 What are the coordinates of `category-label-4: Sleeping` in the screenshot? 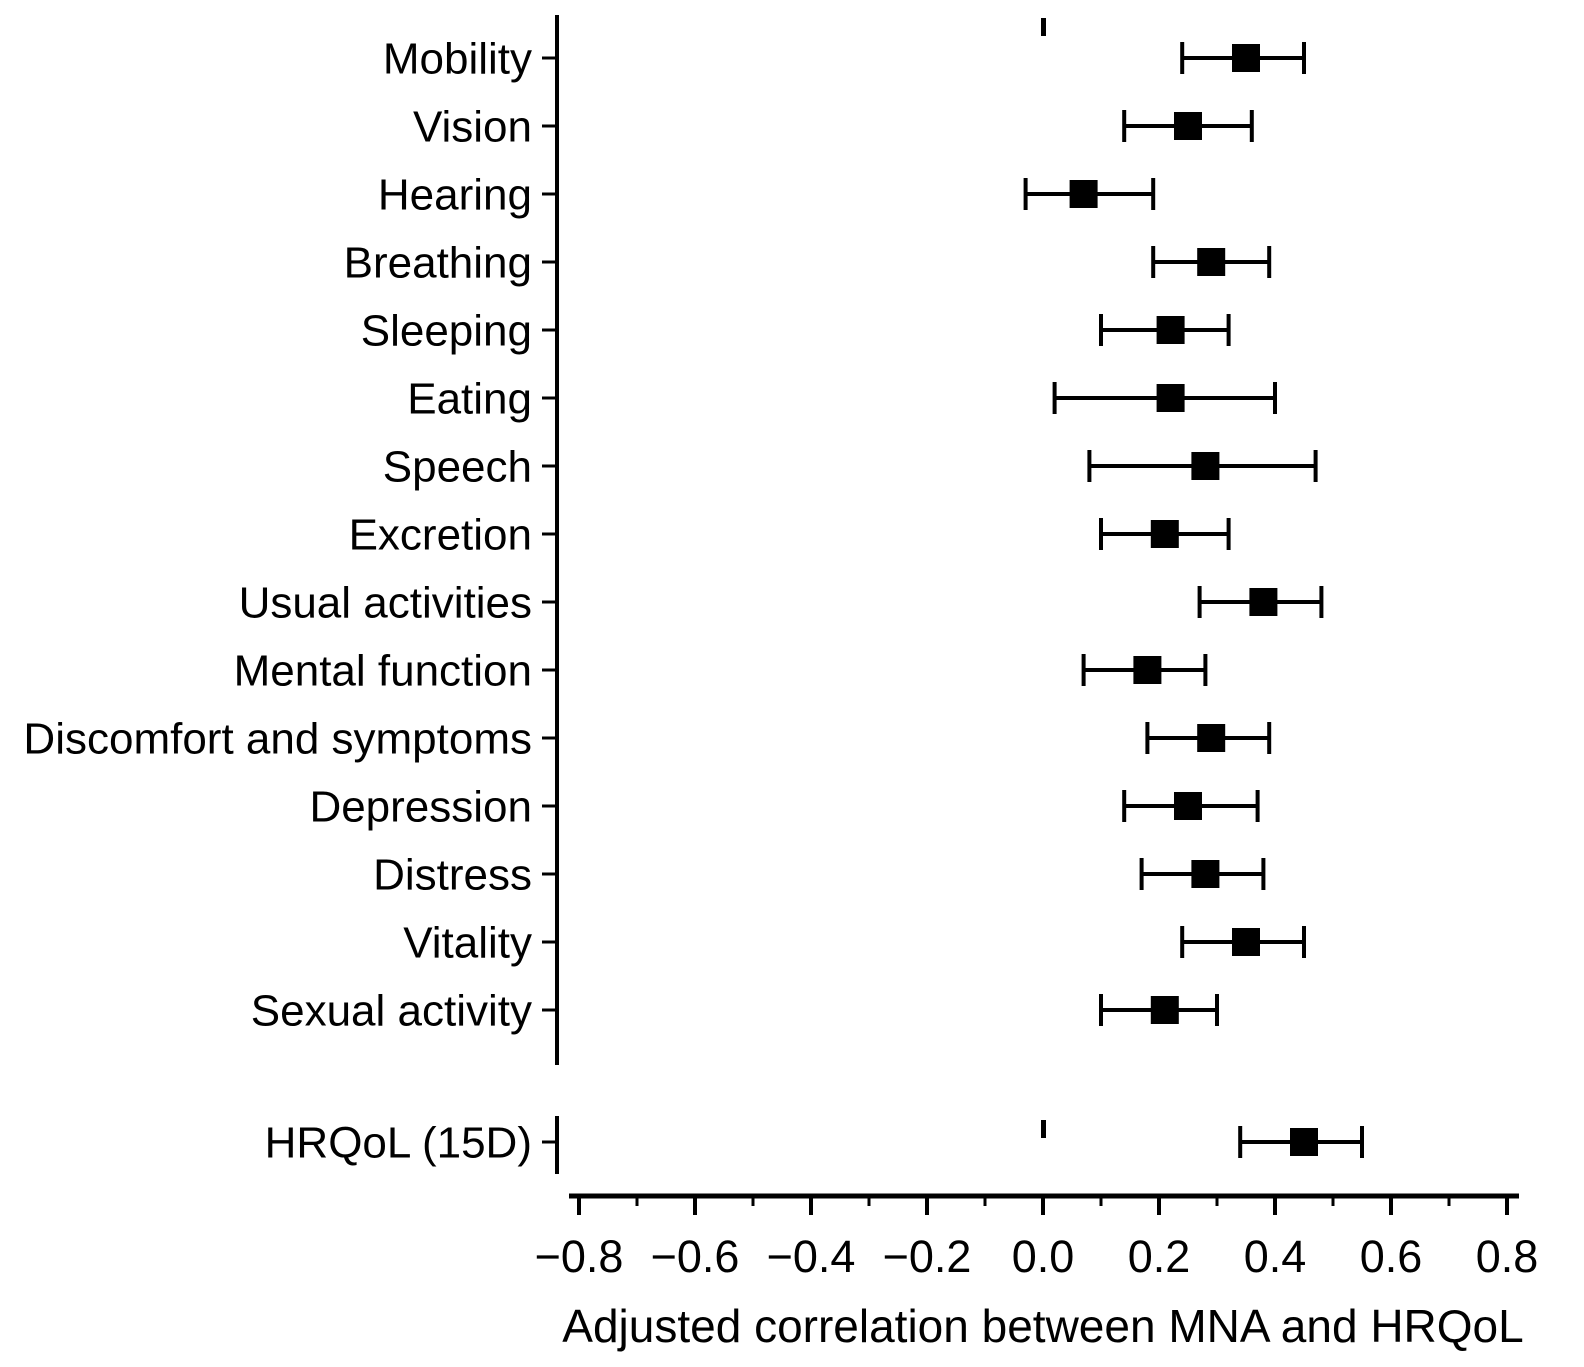 It's located at (446, 330).